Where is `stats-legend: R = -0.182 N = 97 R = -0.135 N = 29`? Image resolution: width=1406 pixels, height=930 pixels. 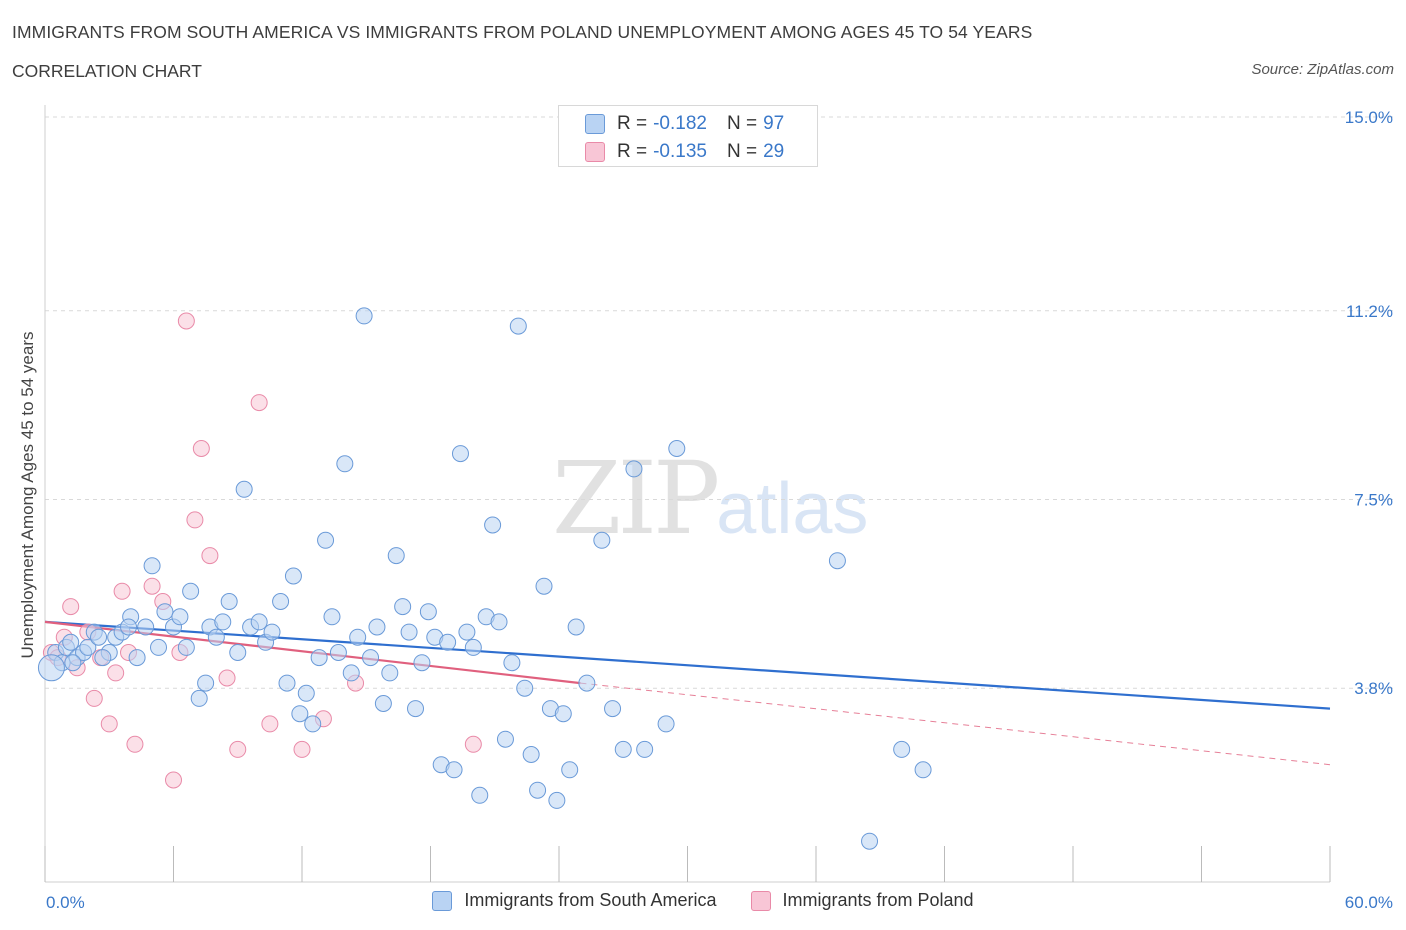
stats-legend: R = -0.182 N = 97 R = -0.135 N = 29 is located at coordinates (688, 136).